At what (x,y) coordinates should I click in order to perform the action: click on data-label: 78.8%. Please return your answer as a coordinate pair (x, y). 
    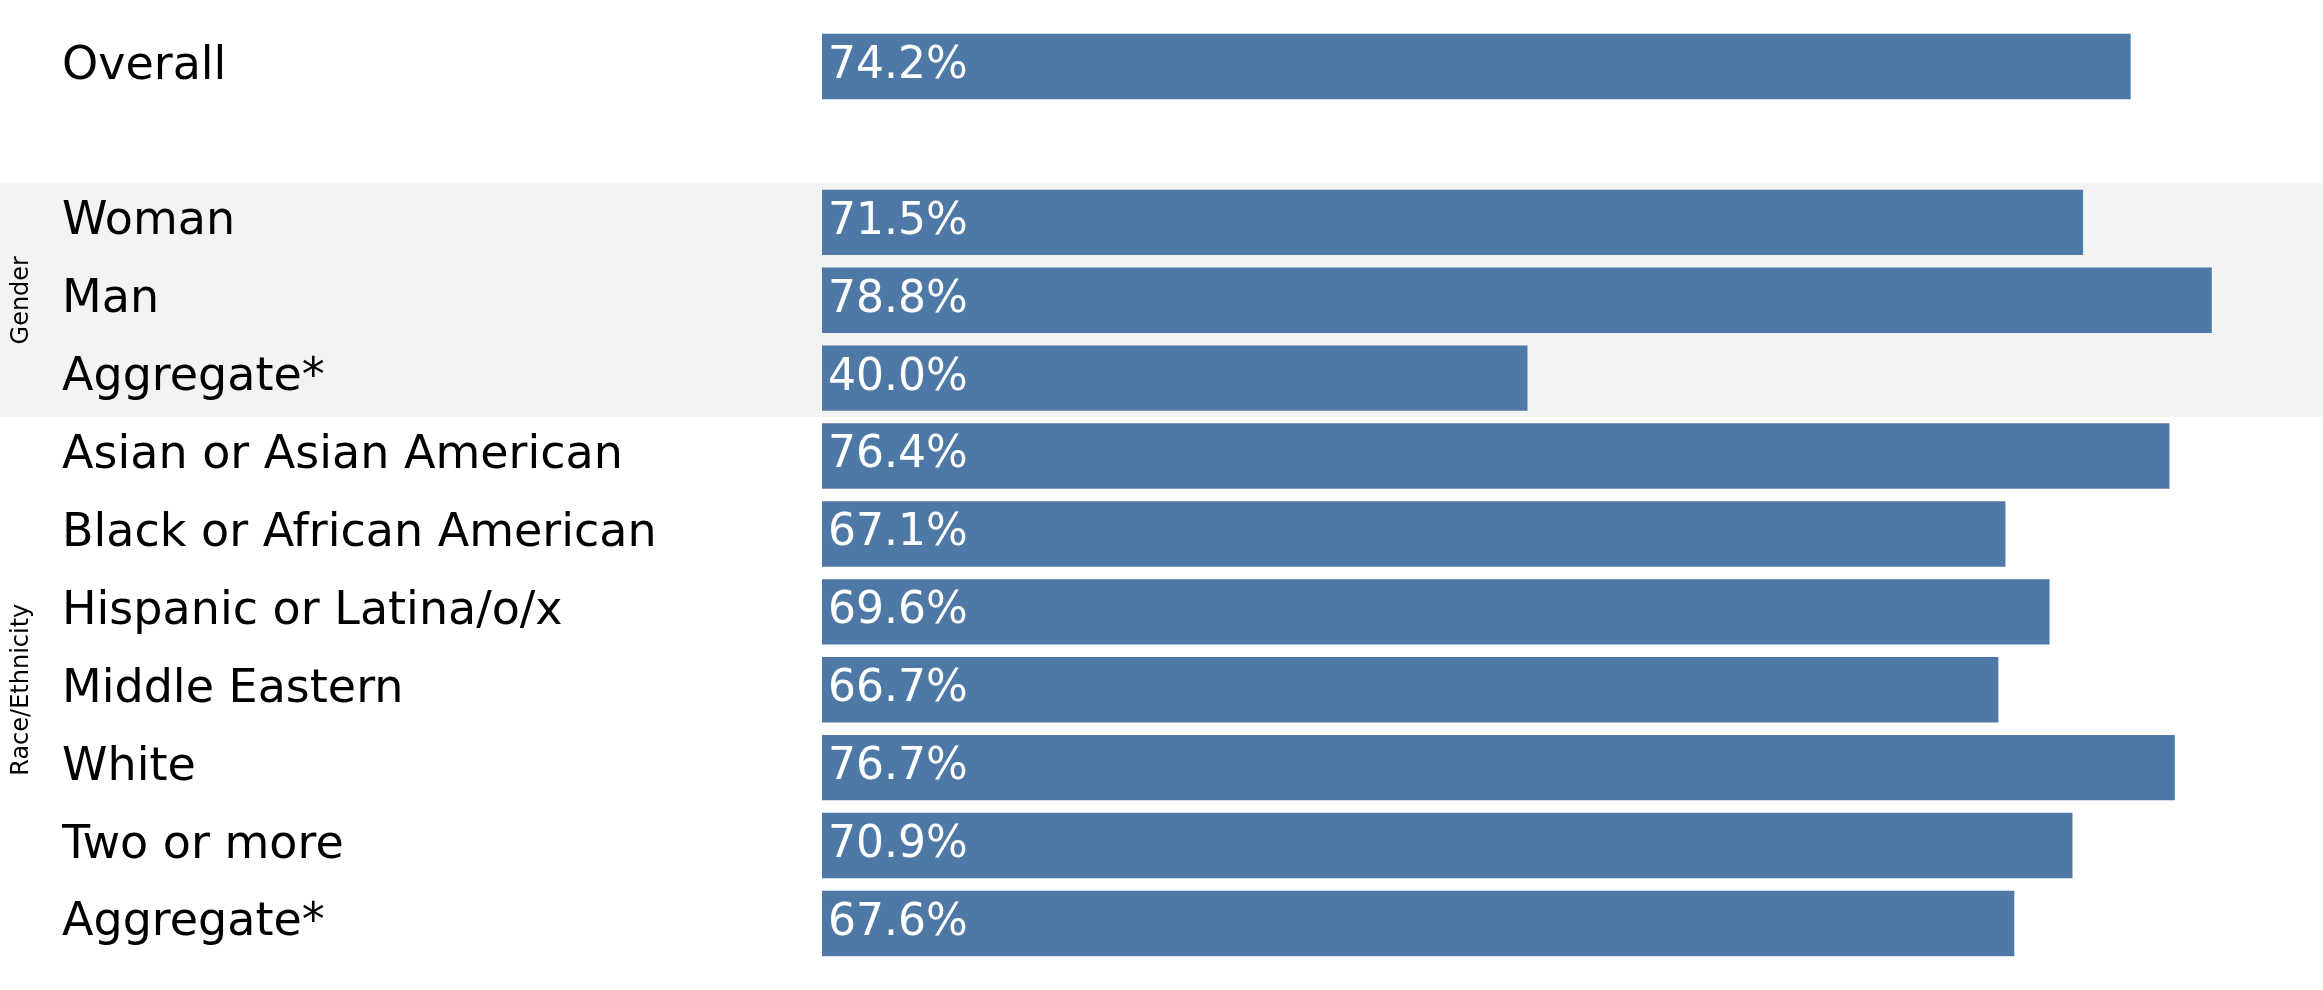
    Looking at the image, I should click on (898, 296).